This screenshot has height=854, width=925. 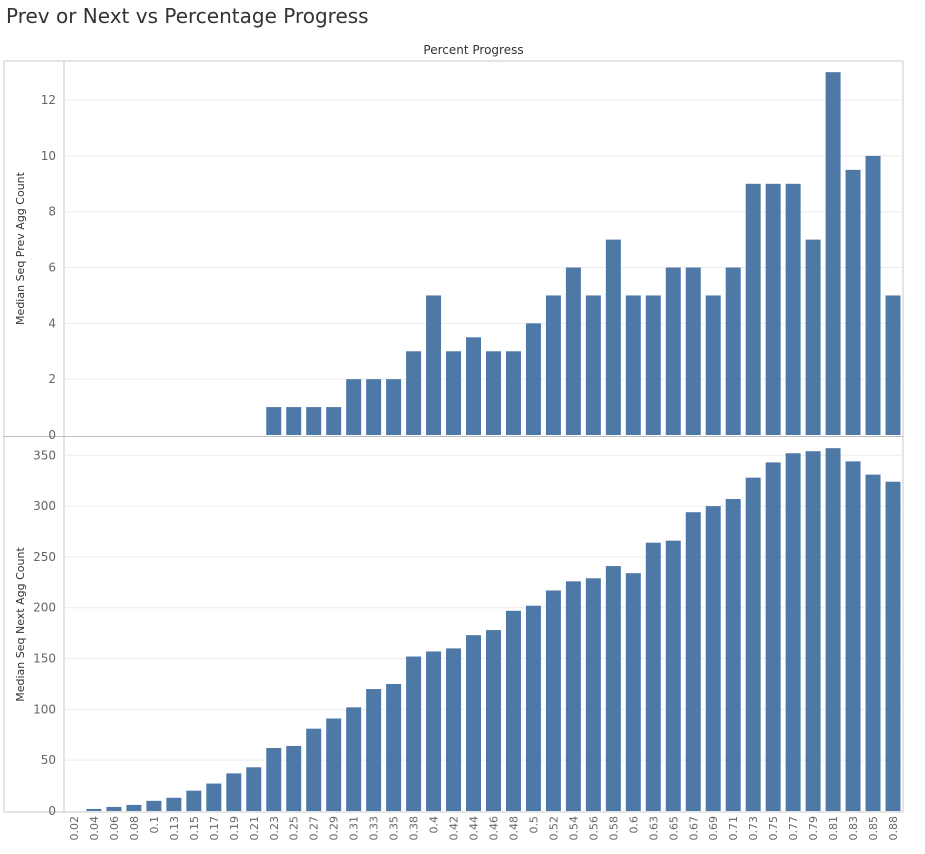 What do you see at coordinates (853, 828) in the screenshot?
I see `x-tick-label: 0.83` at bounding box center [853, 828].